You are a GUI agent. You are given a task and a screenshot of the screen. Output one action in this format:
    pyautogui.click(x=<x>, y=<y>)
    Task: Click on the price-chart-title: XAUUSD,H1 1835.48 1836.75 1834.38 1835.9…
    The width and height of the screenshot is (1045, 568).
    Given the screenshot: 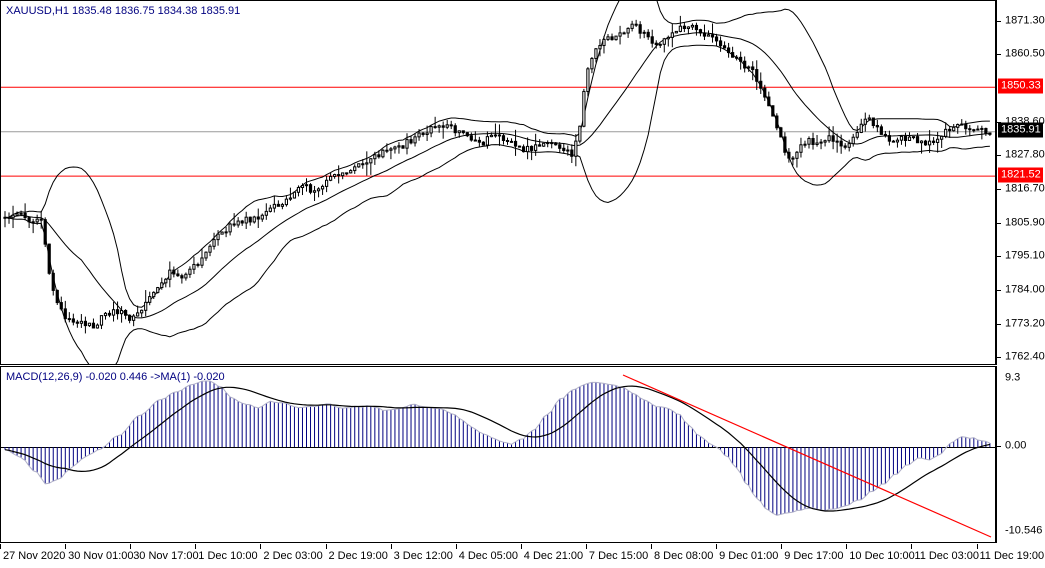 What is the action you would take?
    pyautogui.click(x=123, y=11)
    